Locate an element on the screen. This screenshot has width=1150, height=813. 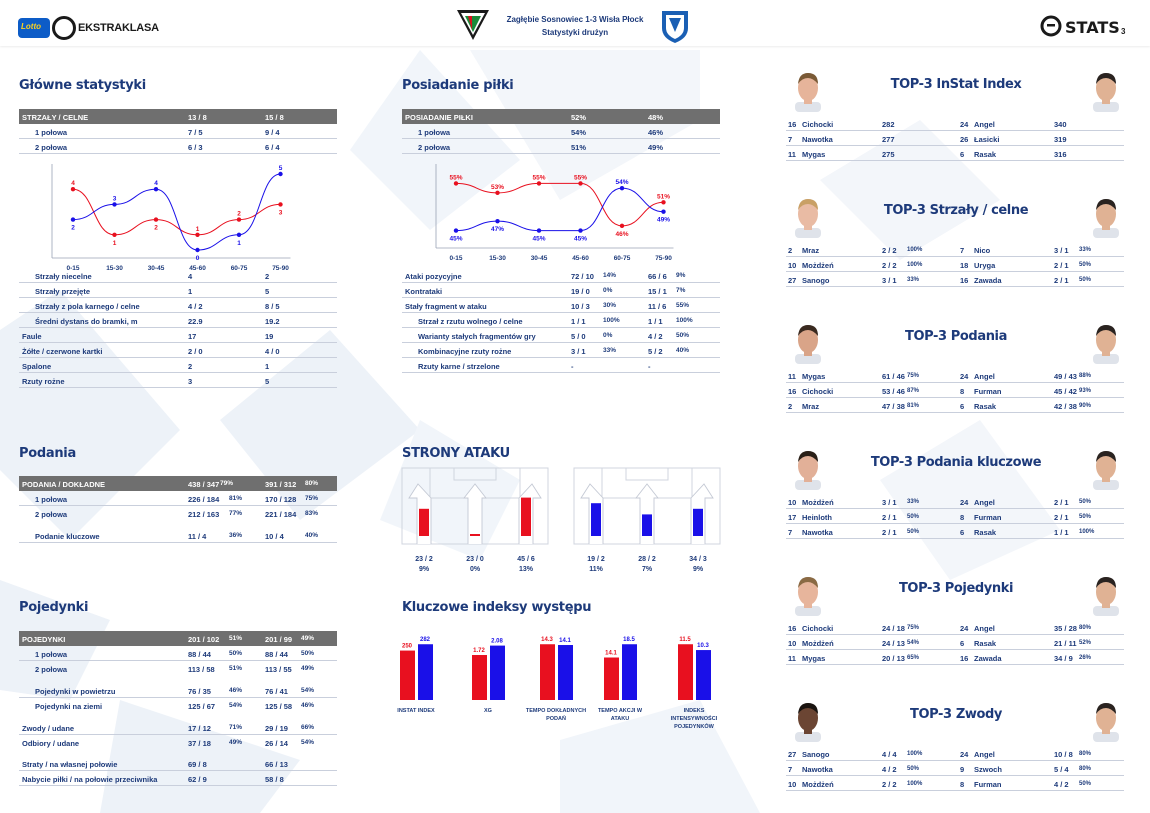
row-home: 2 is located at coordinates (190, 366).